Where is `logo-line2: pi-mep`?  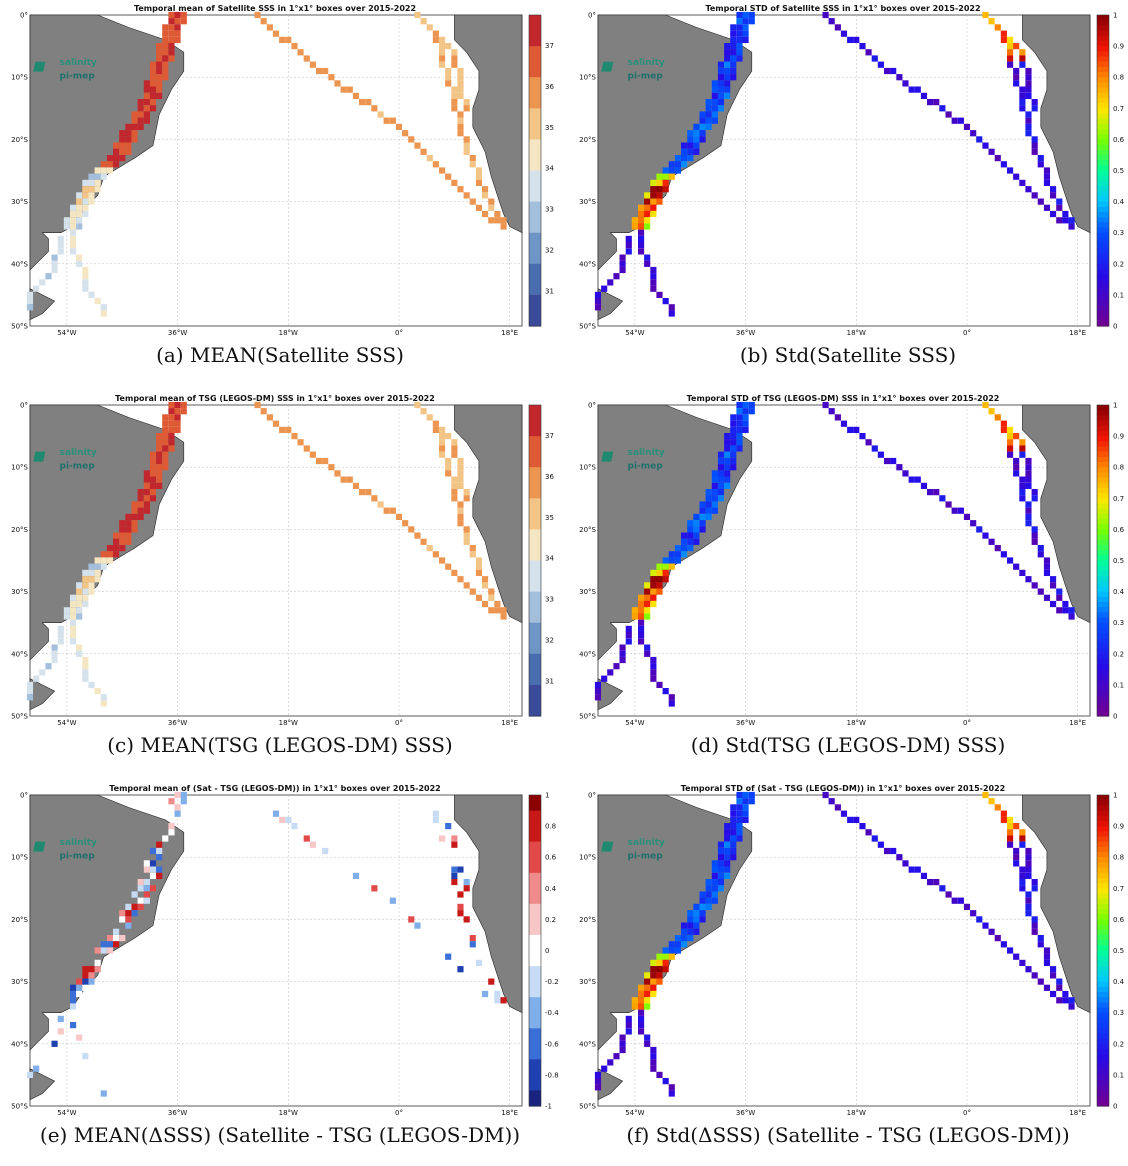
logo-line2: pi-mep is located at coordinates (78, 466).